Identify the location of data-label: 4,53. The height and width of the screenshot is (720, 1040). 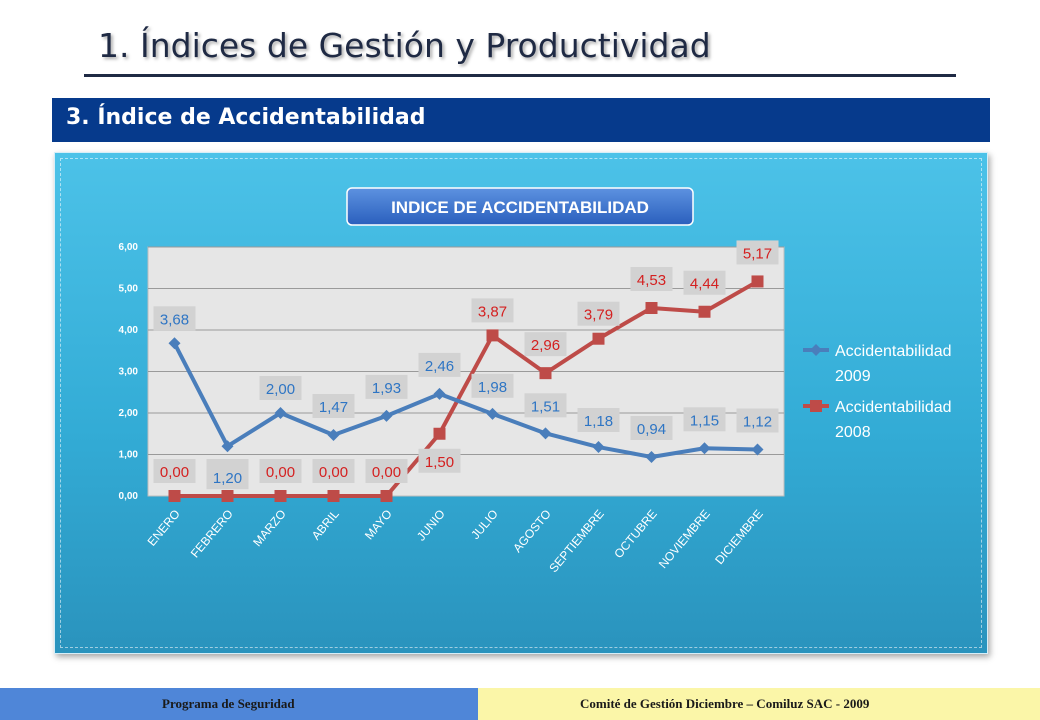
(651, 280).